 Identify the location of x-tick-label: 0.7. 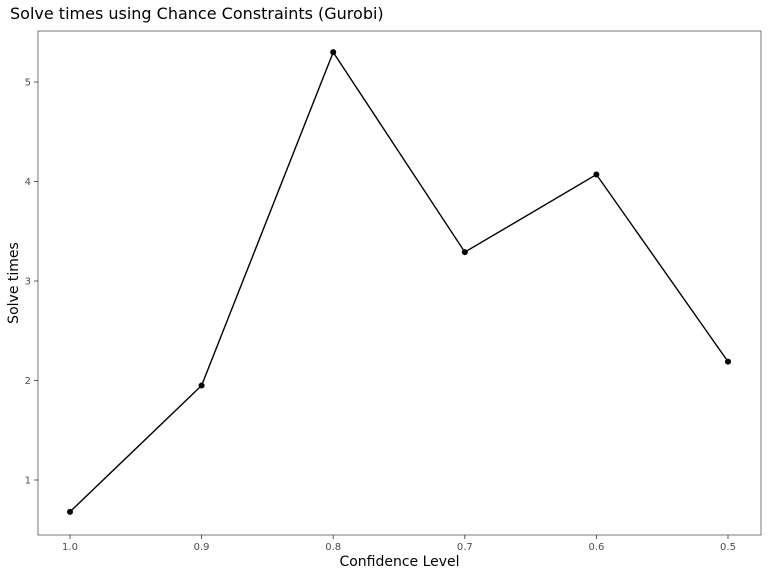
(465, 547).